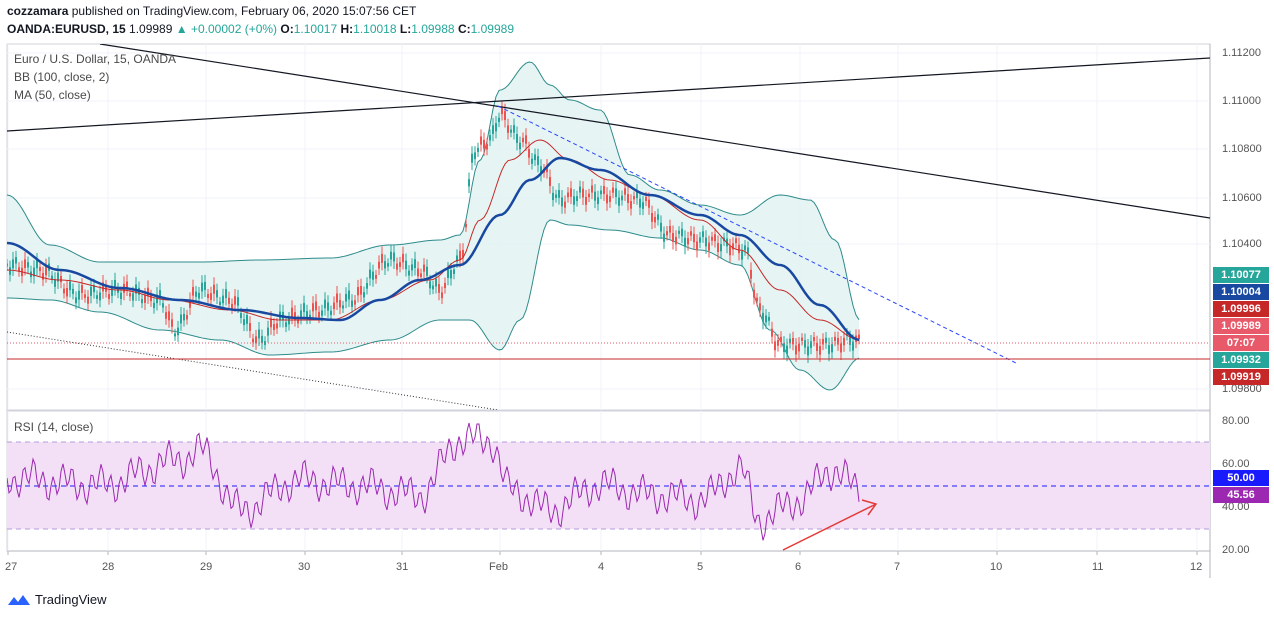  What do you see at coordinates (601, 567) in the screenshot?
I see `time-axis-label: 4` at bounding box center [601, 567].